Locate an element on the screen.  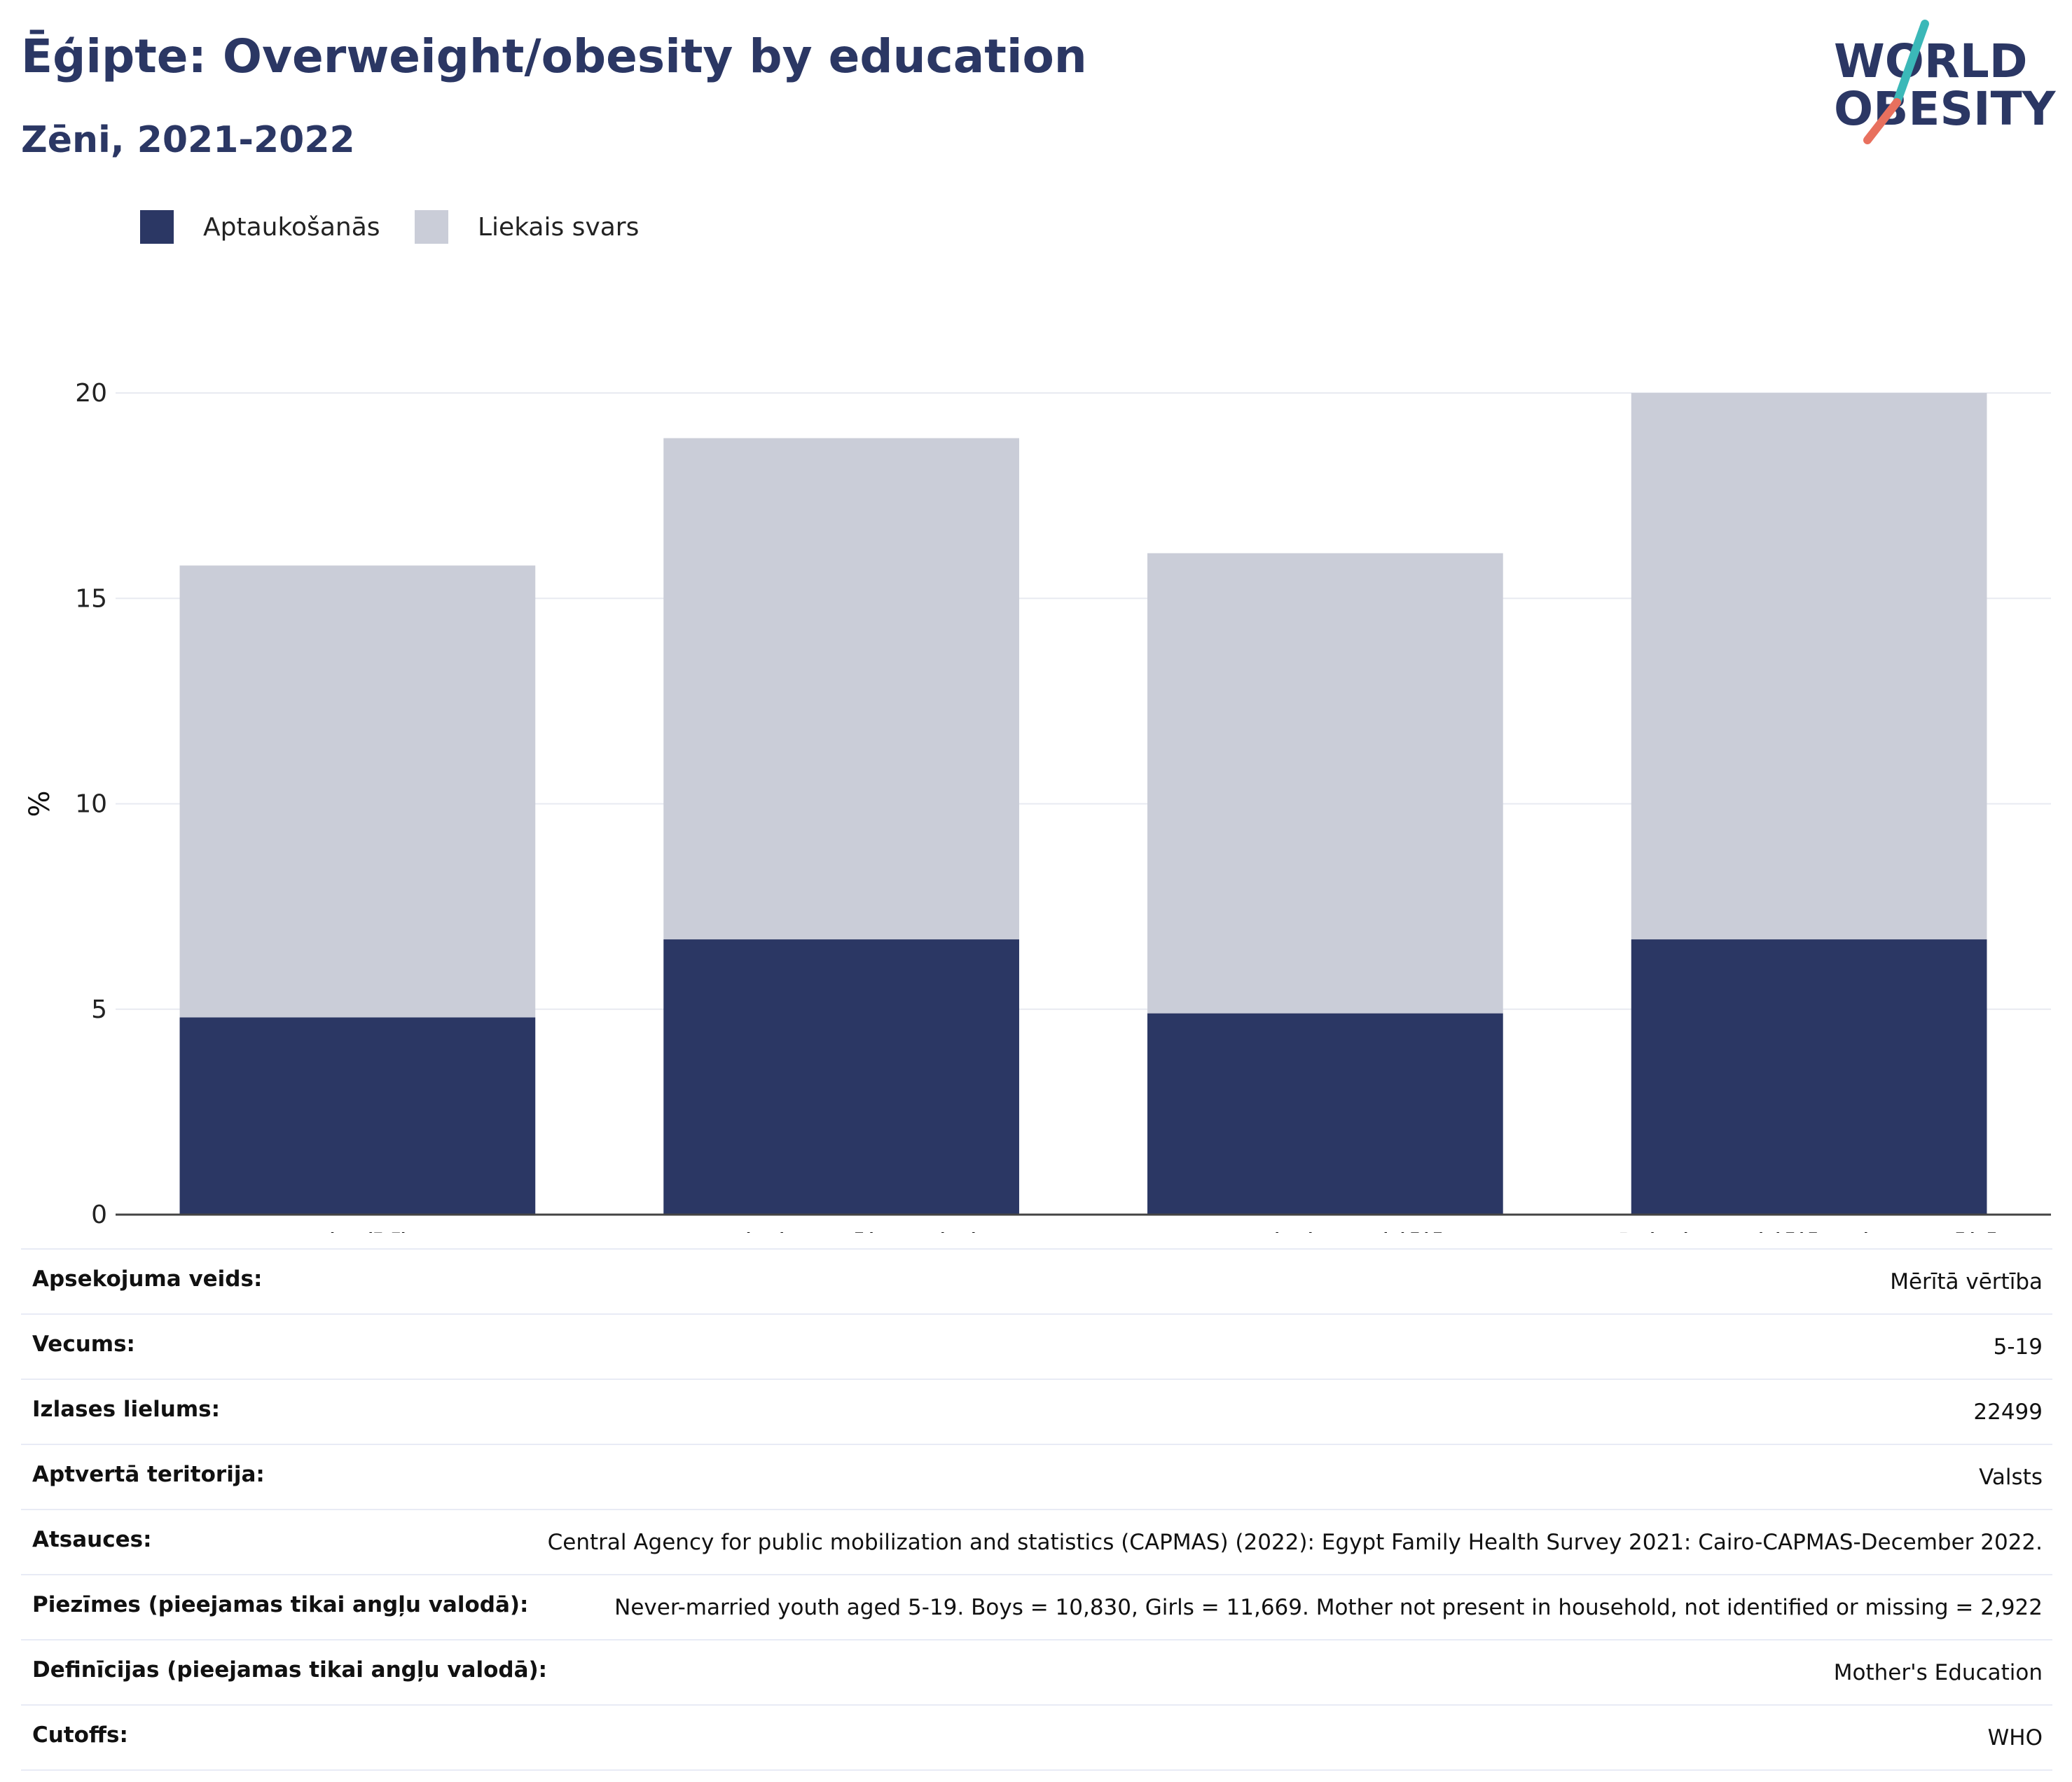
legend-item-overweight: Liekais svars is located at coordinates (527, 227).